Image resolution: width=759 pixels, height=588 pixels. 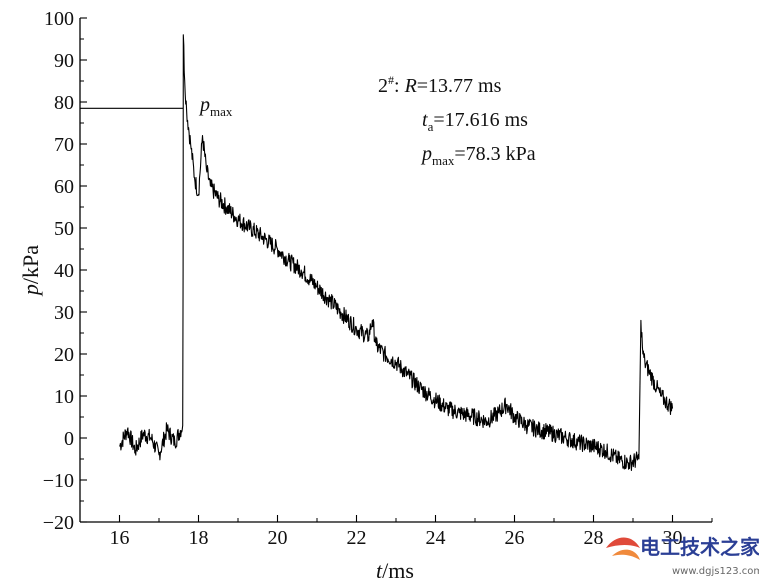 What do you see at coordinates (64, 229) in the screenshot?
I see `y-tick-label: 50` at bounding box center [64, 229].